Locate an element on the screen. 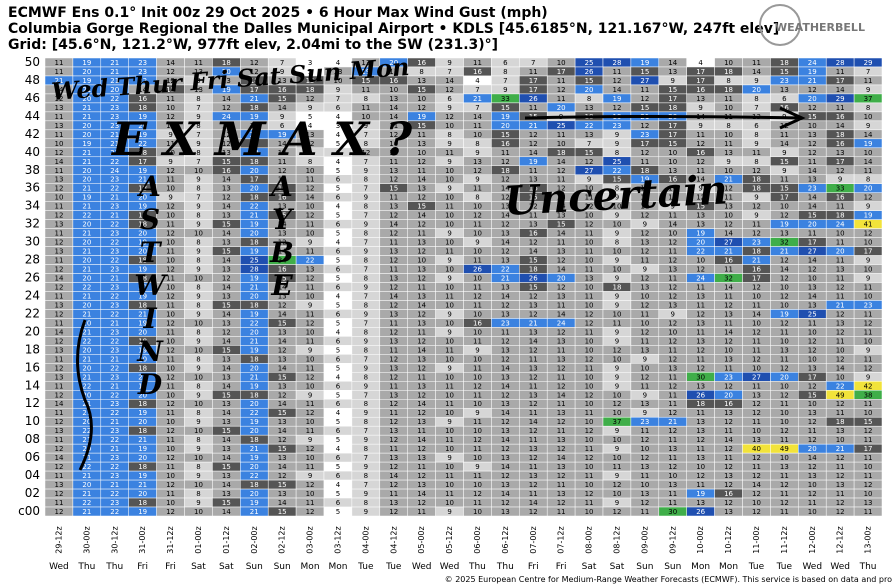 This screenshot has width=896, height=586. member-label: 50 is located at coordinates (32, 62).